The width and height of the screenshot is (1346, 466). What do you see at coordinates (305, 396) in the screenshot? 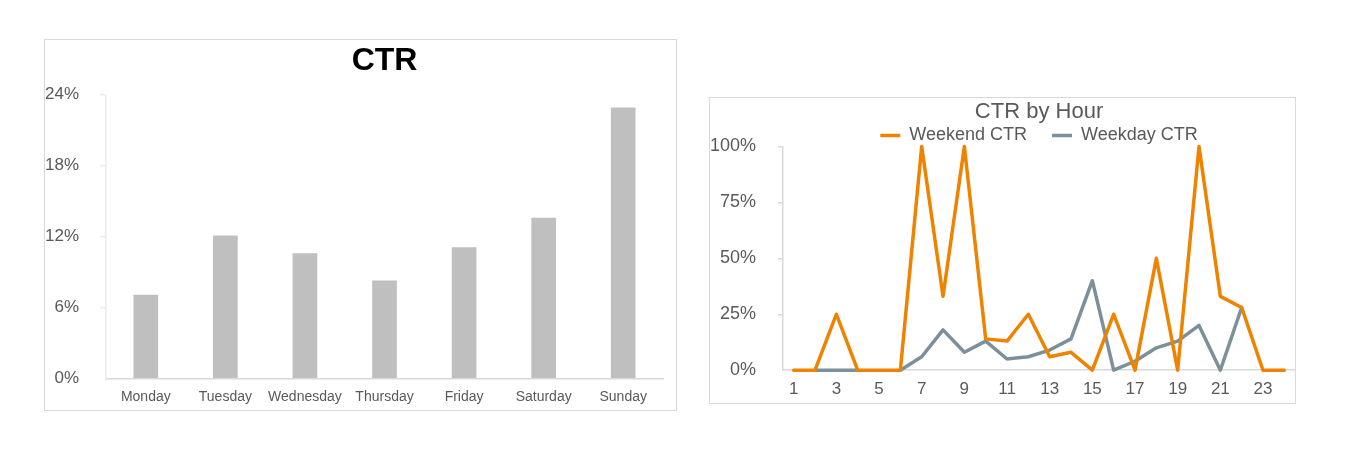
I see `x-tick-label: Wednesday` at bounding box center [305, 396].